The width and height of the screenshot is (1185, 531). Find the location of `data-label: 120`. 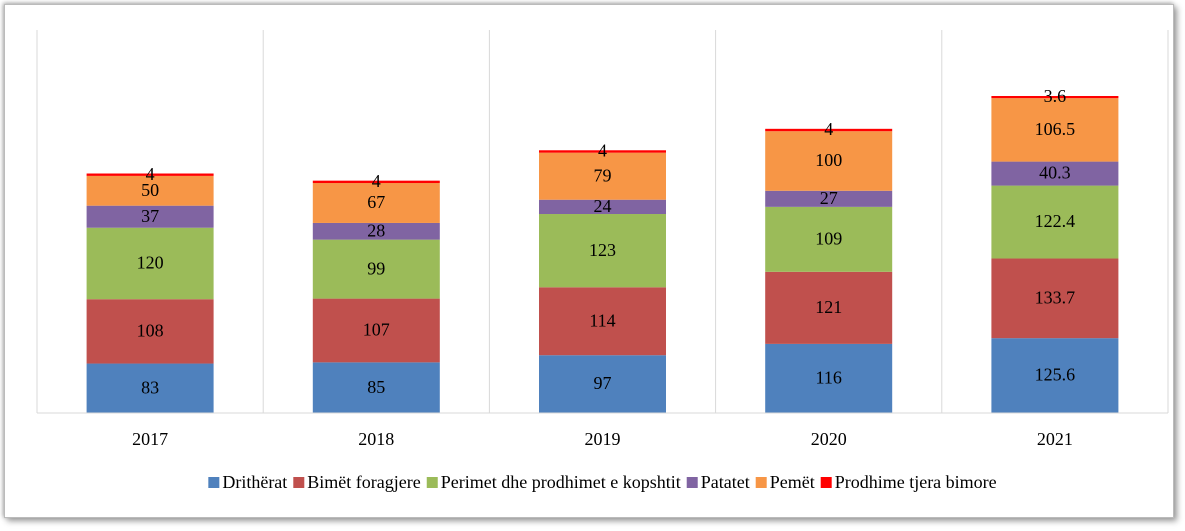

data-label: 120 is located at coordinates (150, 263).